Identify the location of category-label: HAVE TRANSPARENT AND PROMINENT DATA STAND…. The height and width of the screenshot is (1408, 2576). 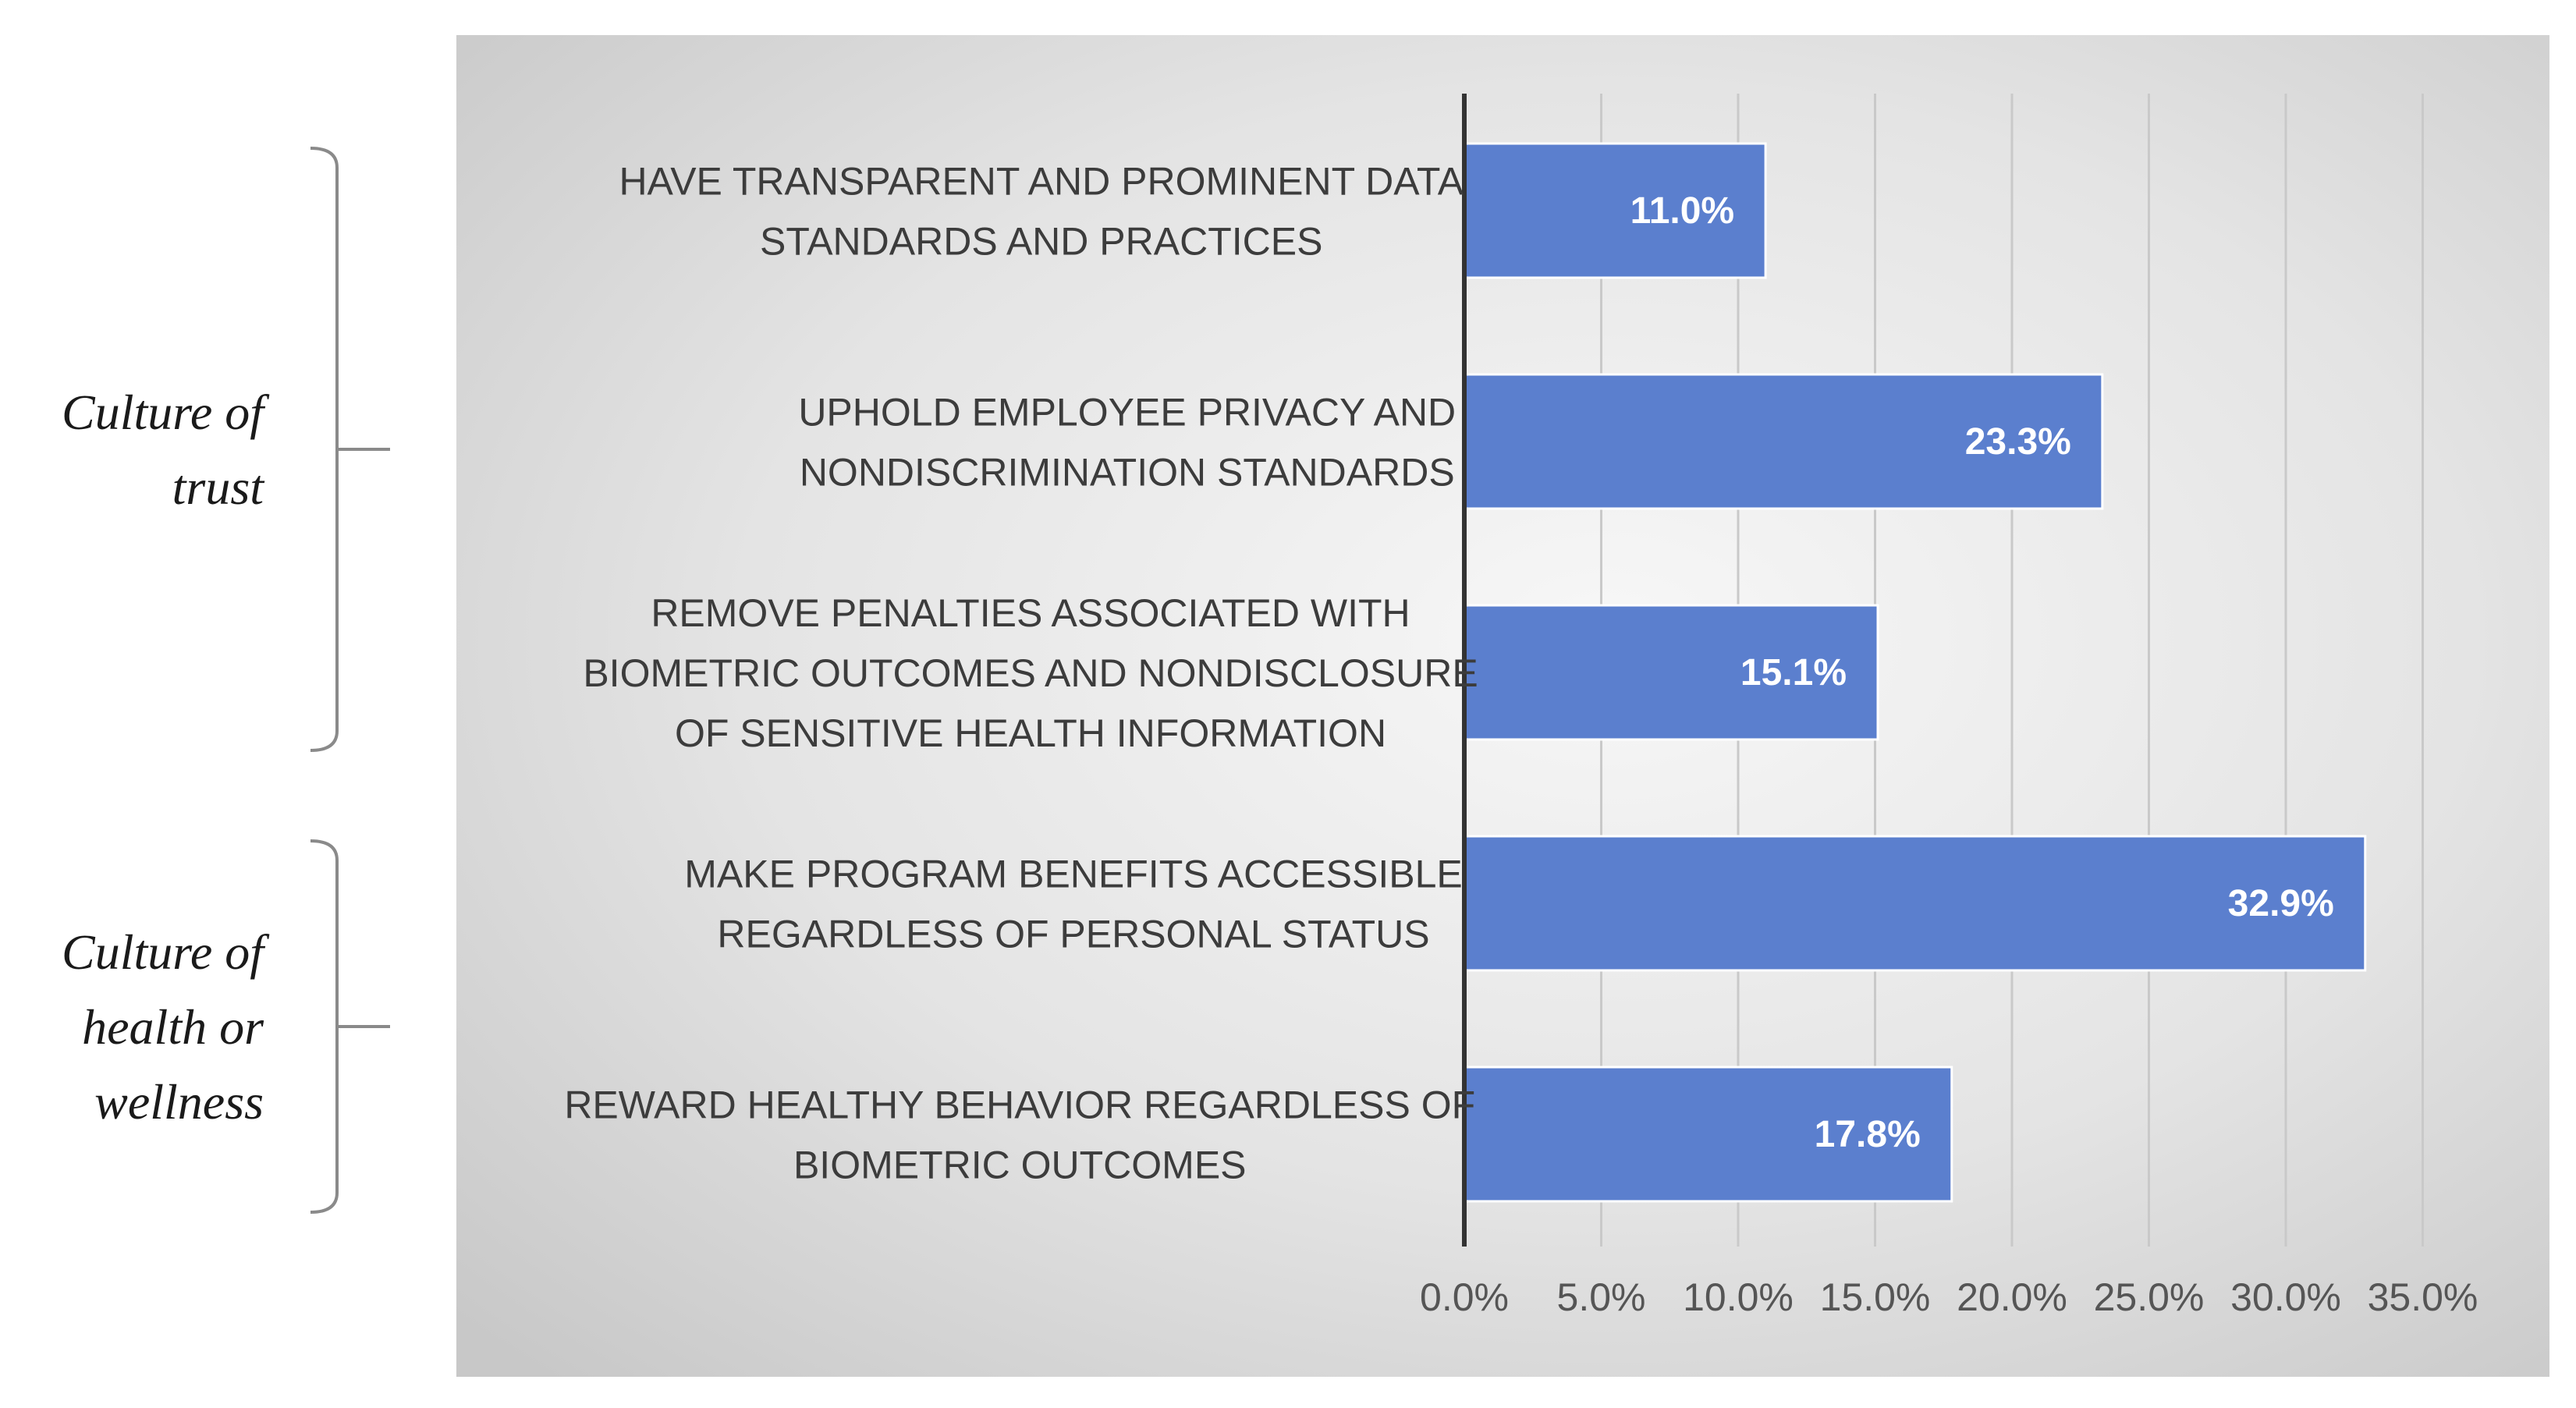
(1041, 212).